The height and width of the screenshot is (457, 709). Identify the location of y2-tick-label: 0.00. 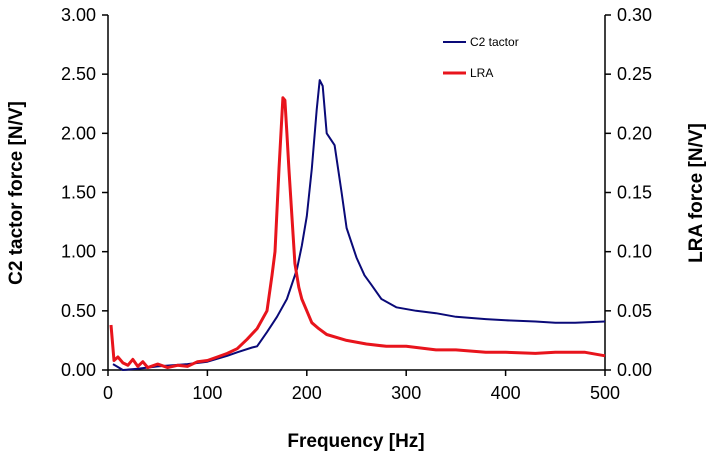
(634, 370).